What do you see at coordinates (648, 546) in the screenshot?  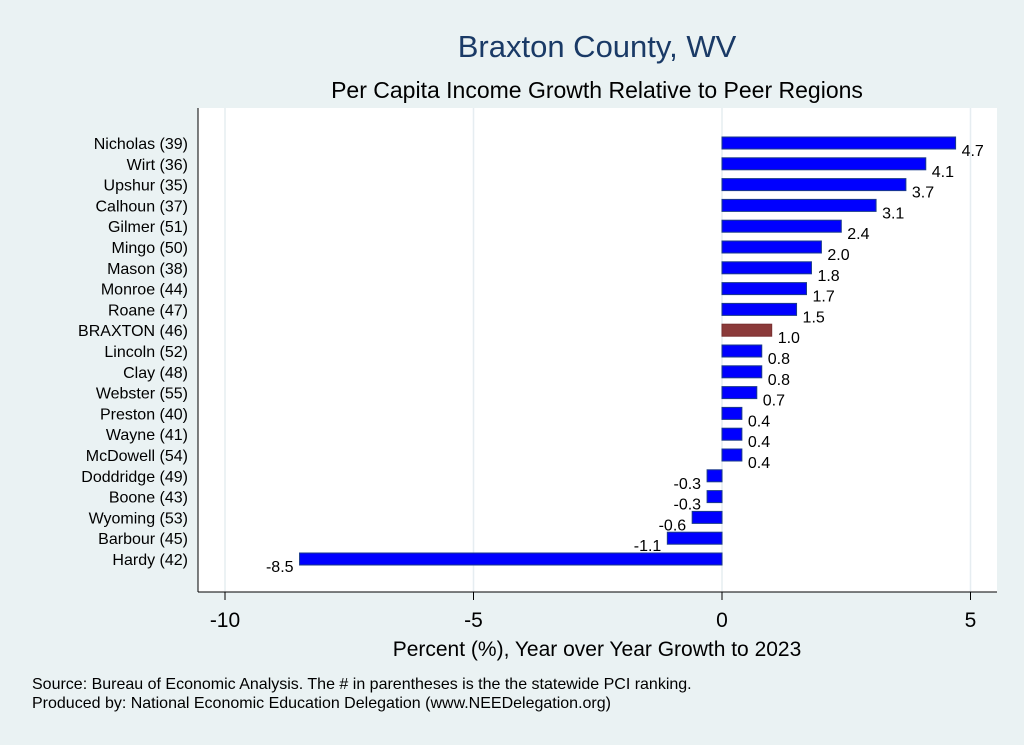 I see `data-label: -1.1` at bounding box center [648, 546].